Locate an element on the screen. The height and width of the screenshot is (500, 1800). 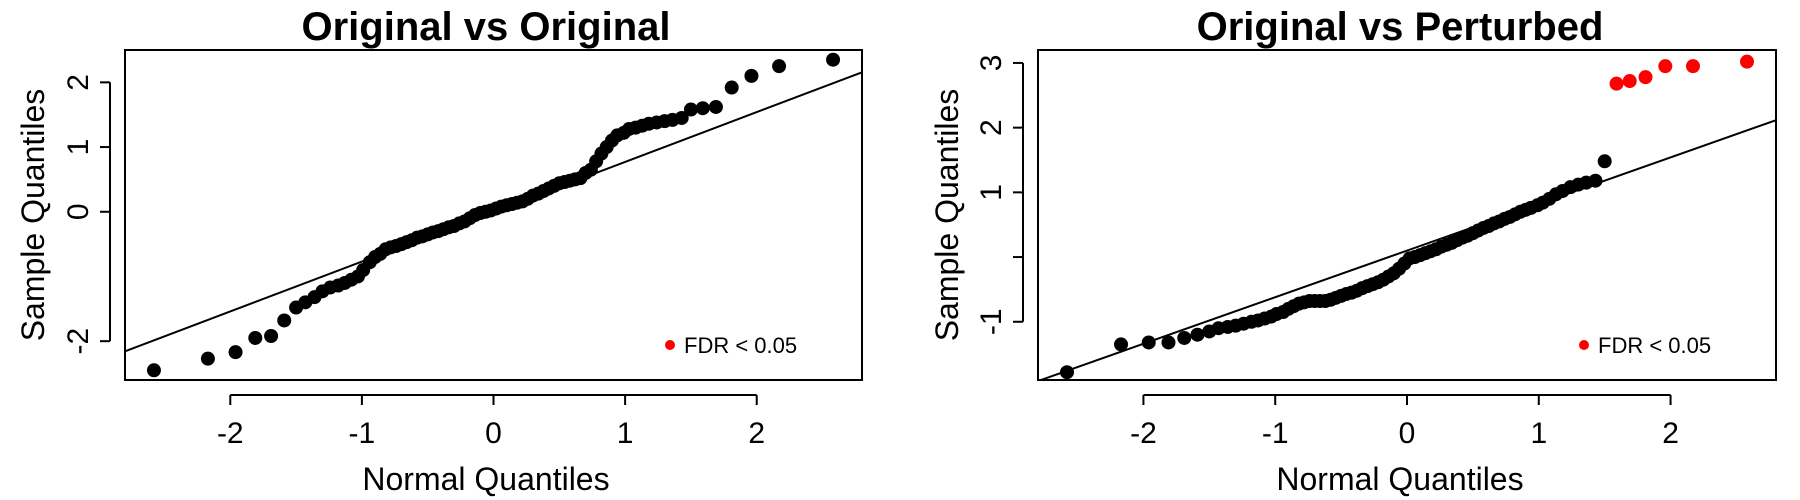
y-tick-label: 3 is located at coordinates (991, 63).